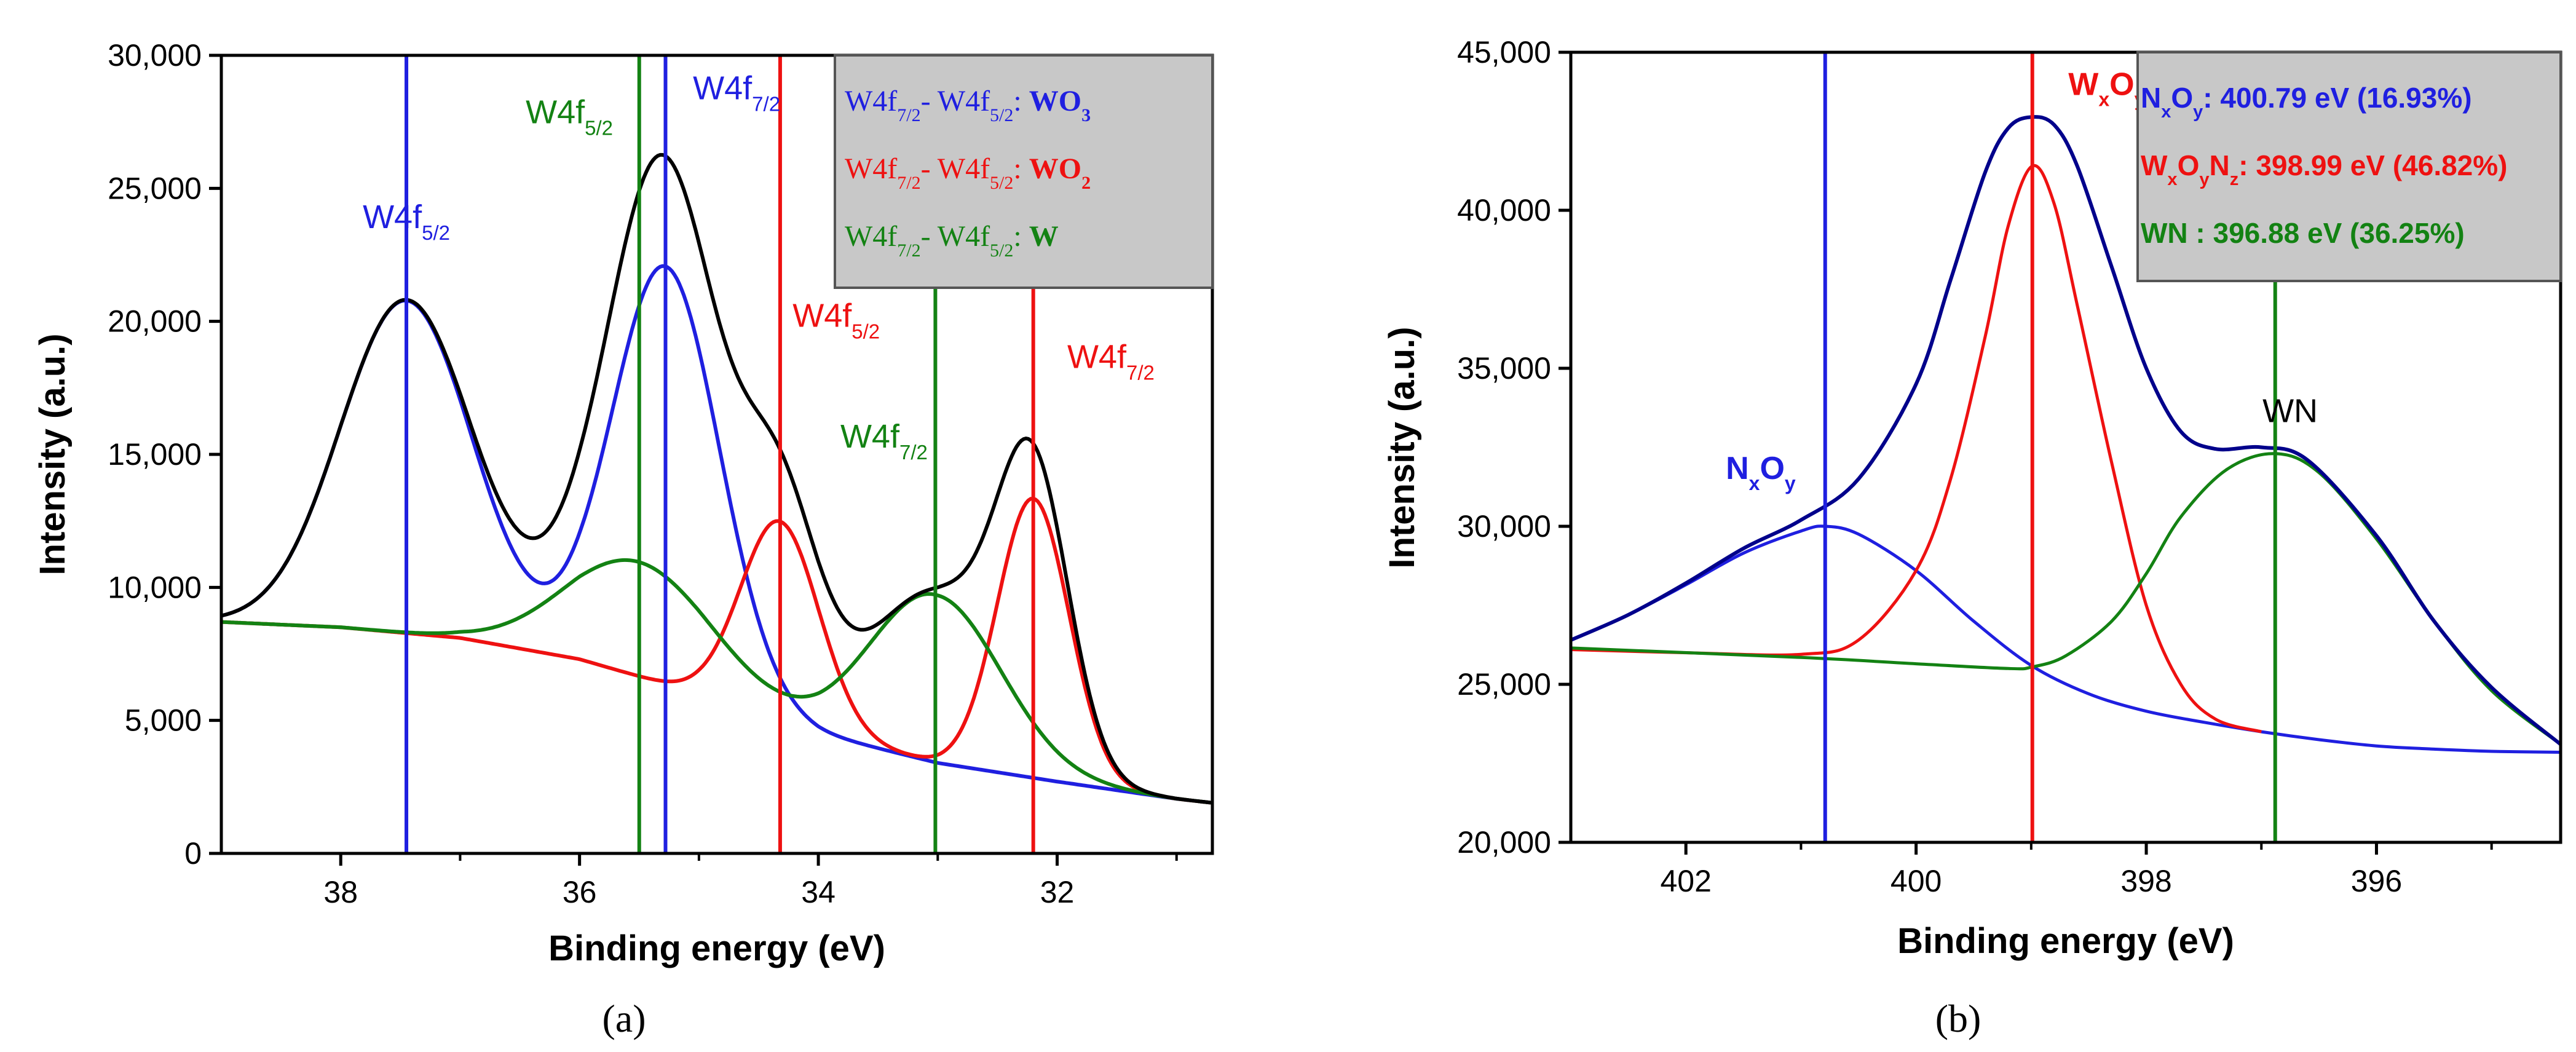 The height and width of the screenshot is (1052, 2576). I want to click on panel-a-peak-labels: W4f5/2 W4f7/2 W4f5/2 W4f5/2 W4f7/2 W4f7/2, so click(759, 266).